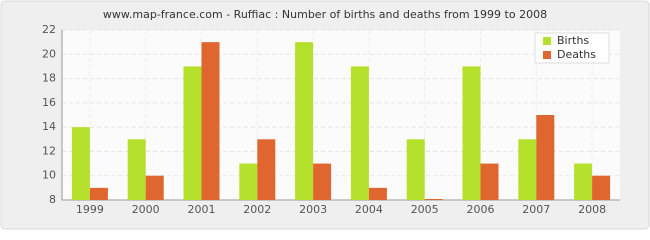 The height and width of the screenshot is (240, 650). Describe the element at coordinates (49, 78) in the screenshot. I see `y-tick-label: 18` at that location.